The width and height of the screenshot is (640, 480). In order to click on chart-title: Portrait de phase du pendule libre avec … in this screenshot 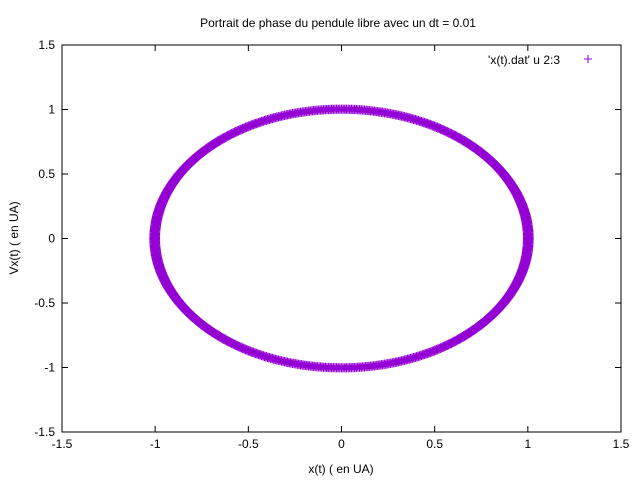, I will do `click(338, 23)`.